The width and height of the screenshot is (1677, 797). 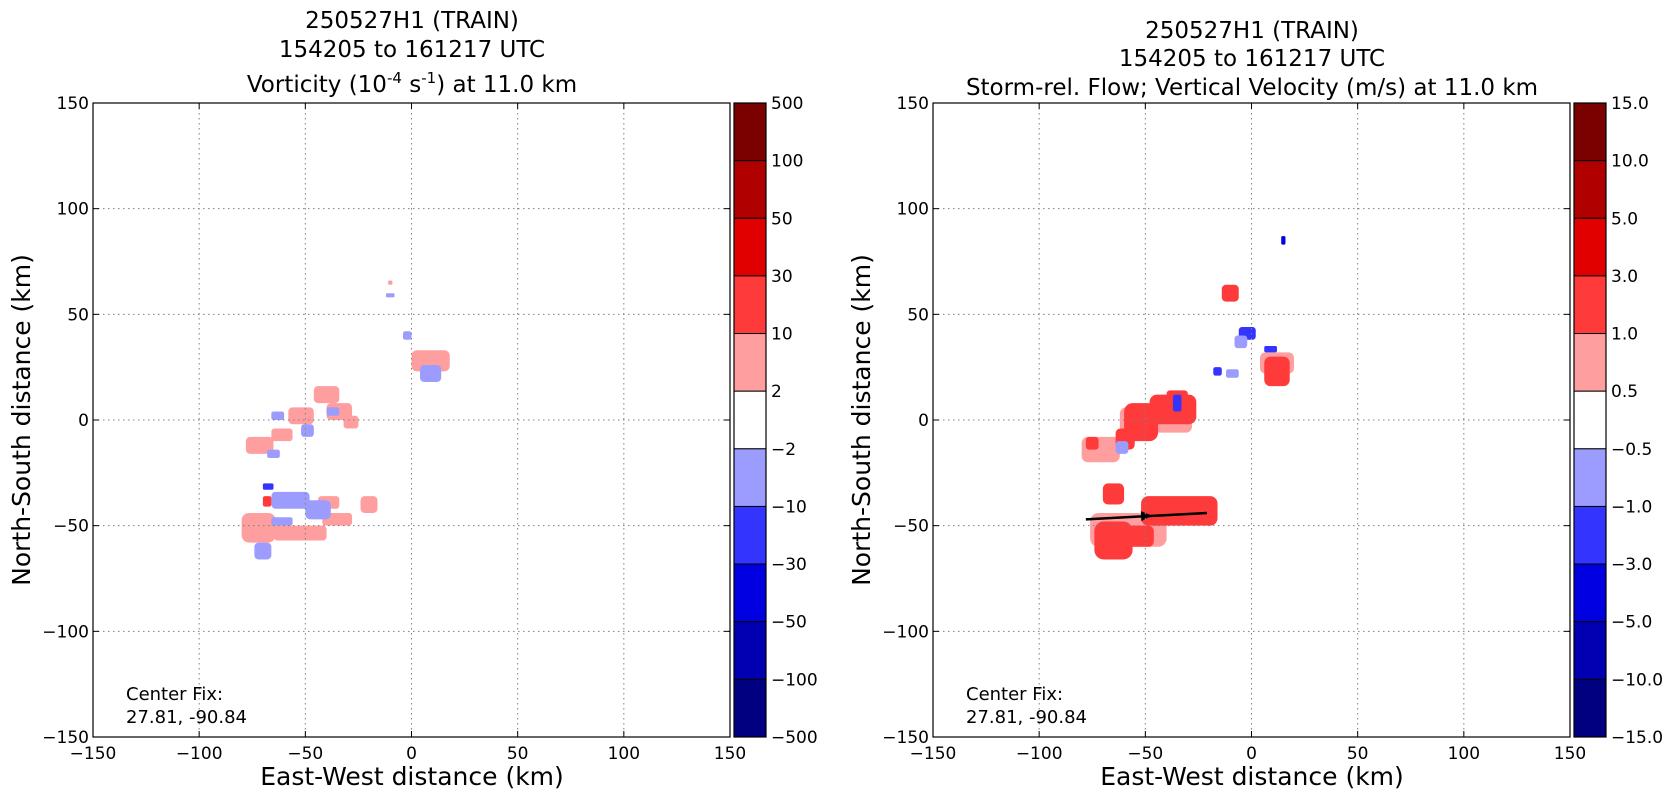 What do you see at coordinates (518, 754) in the screenshot?
I see `x-tick-label: 50` at bounding box center [518, 754].